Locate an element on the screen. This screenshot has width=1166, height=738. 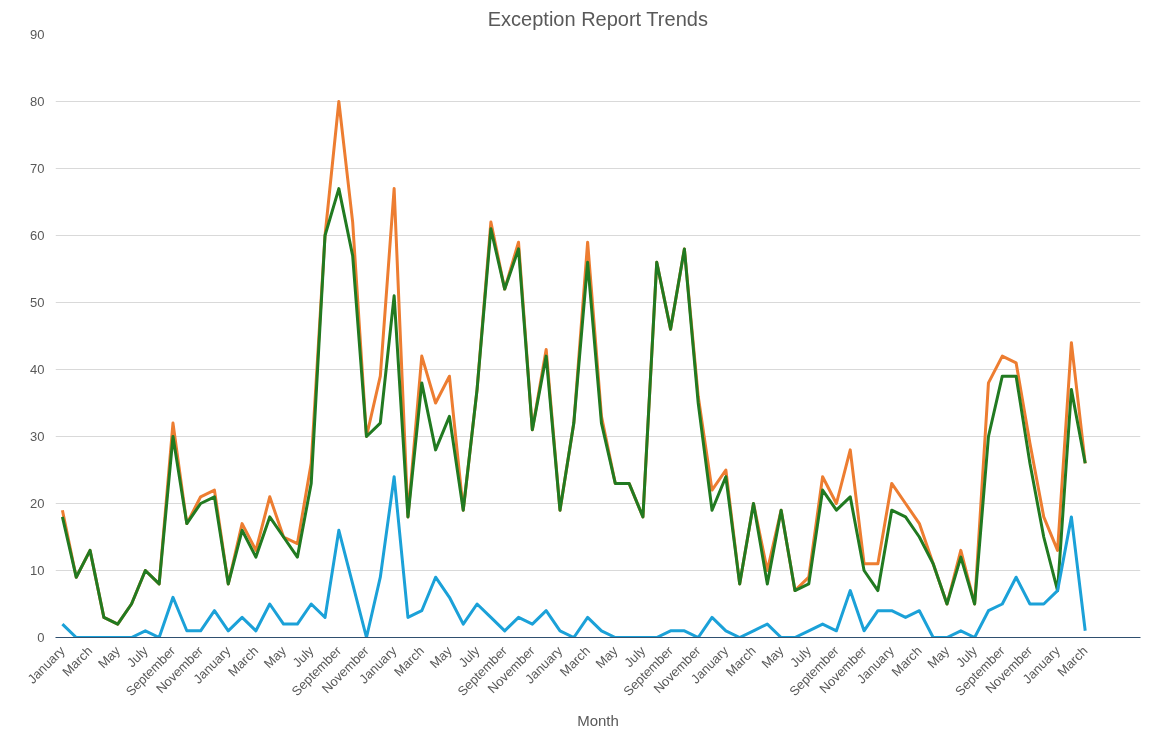
chart-title: Exception Report Trends is located at coordinates (597, 18).